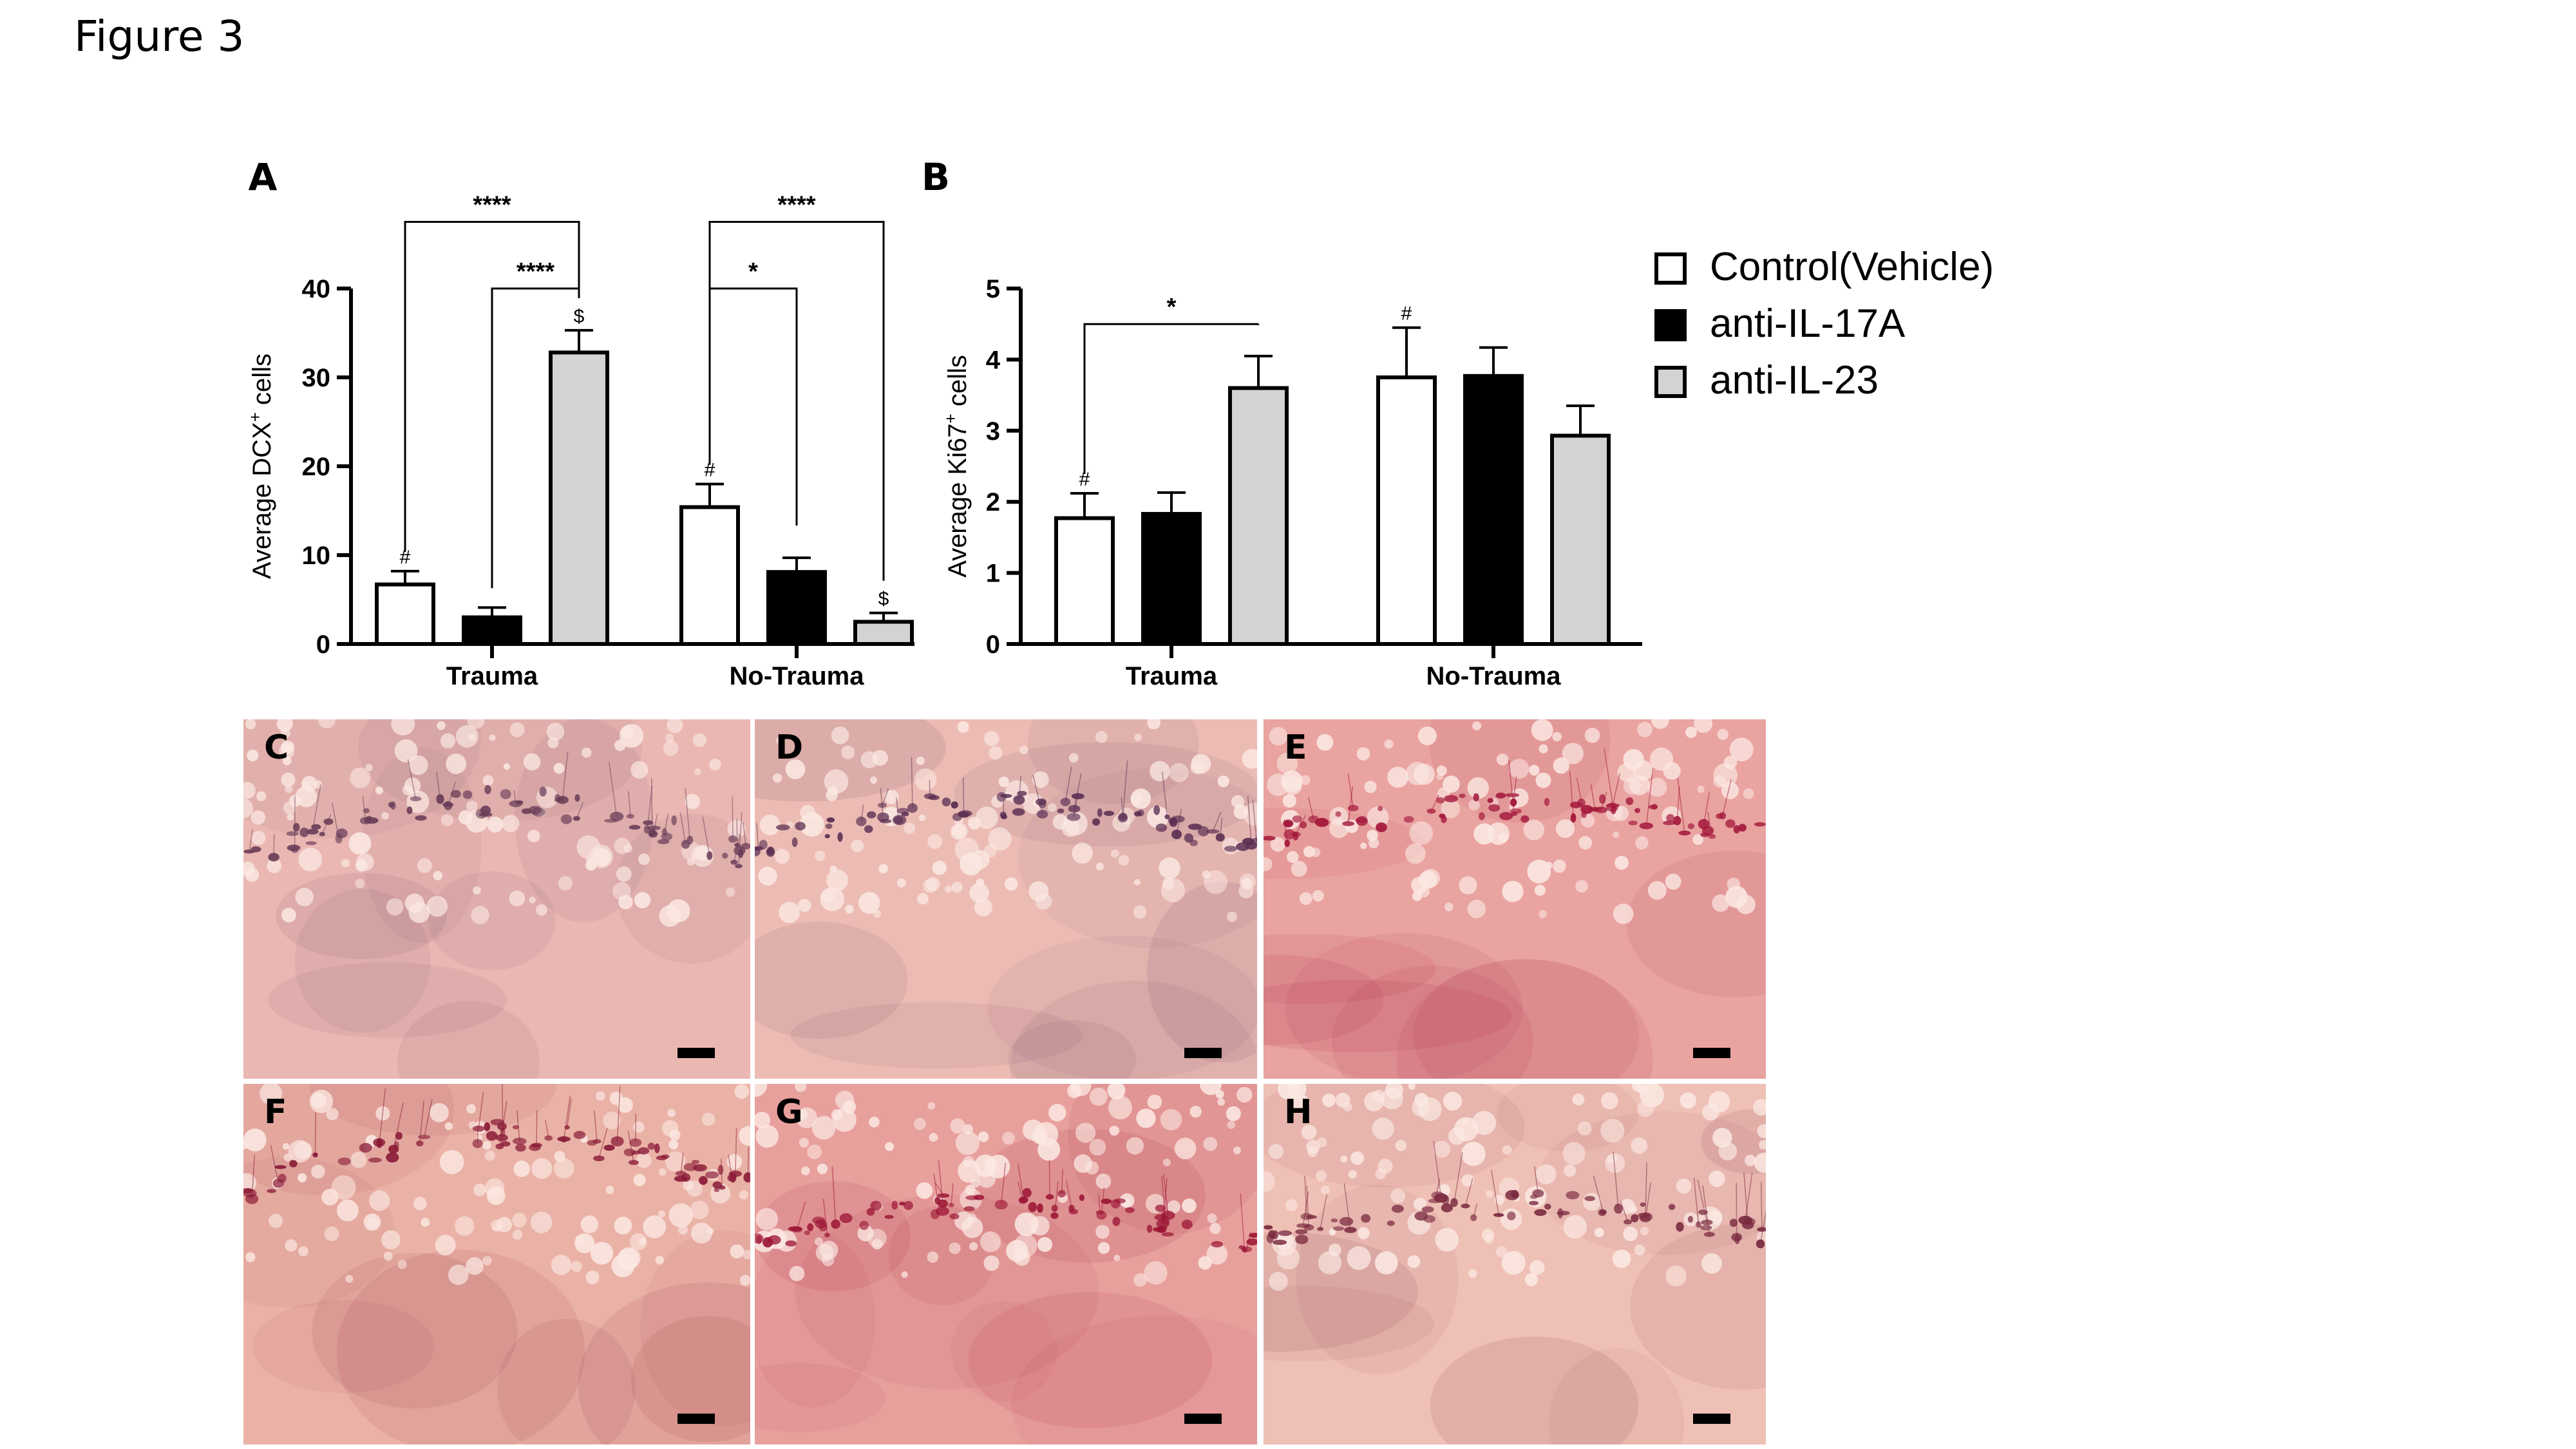 Image resolution: width=2576 pixels, height=1449 pixels. What do you see at coordinates (579, 317) in the screenshot?
I see `significance-mark: $` at bounding box center [579, 317].